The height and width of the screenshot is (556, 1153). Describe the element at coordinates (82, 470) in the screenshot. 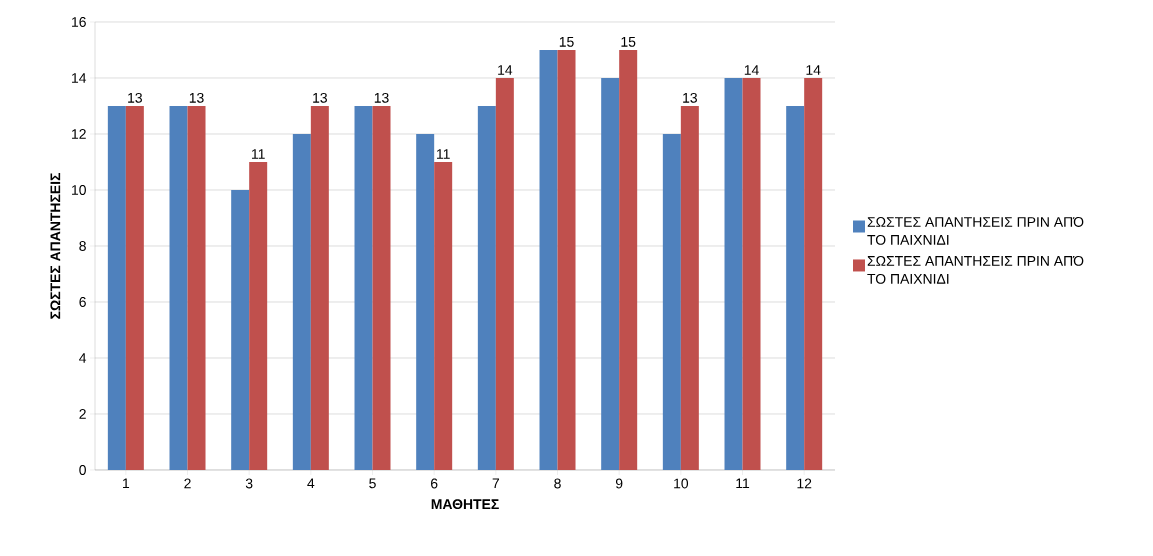

I see `y-tick-label: 0` at that location.